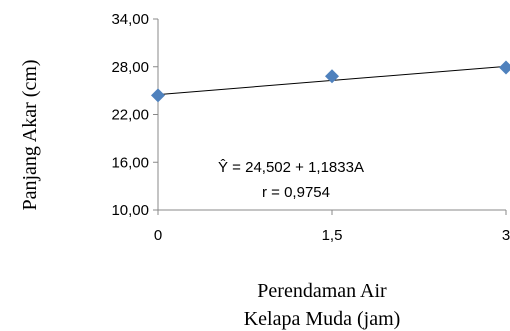 The height and width of the screenshot is (331, 510). What do you see at coordinates (130, 67) in the screenshot?
I see `y-tick-label: 28,00` at bounding box center [130, 67].